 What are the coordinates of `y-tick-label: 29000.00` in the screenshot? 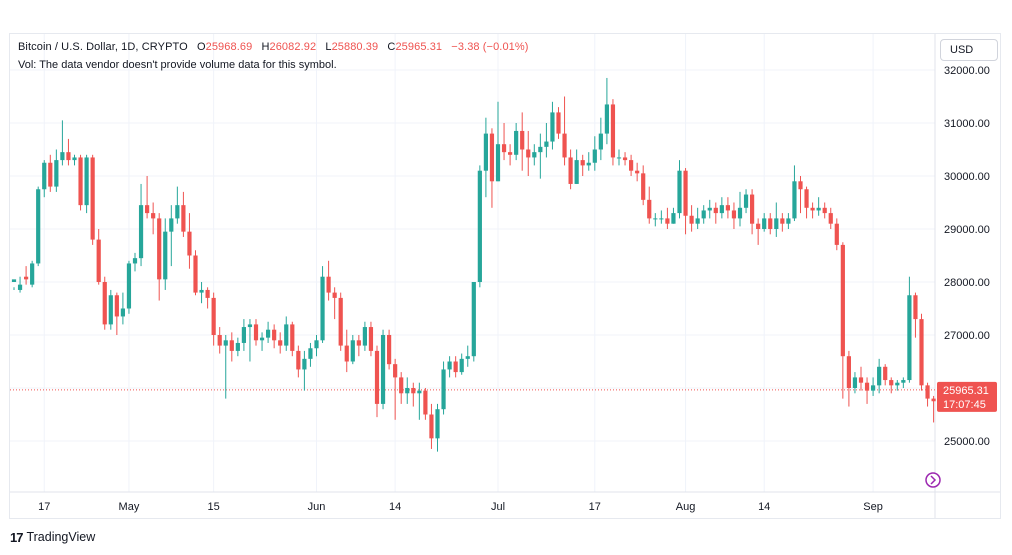 It's located at (967, 230).